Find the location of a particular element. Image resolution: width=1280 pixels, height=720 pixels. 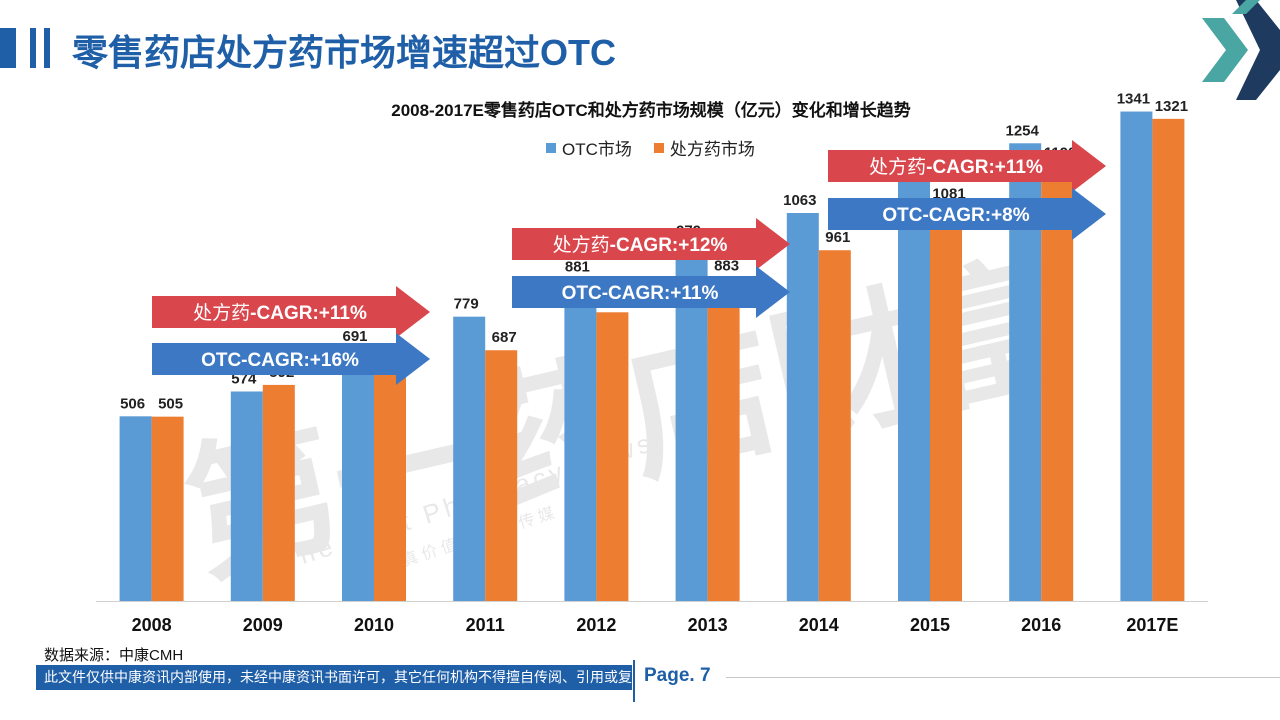

data-label-otc-2012: 881 is located at coordinates (577, 266).